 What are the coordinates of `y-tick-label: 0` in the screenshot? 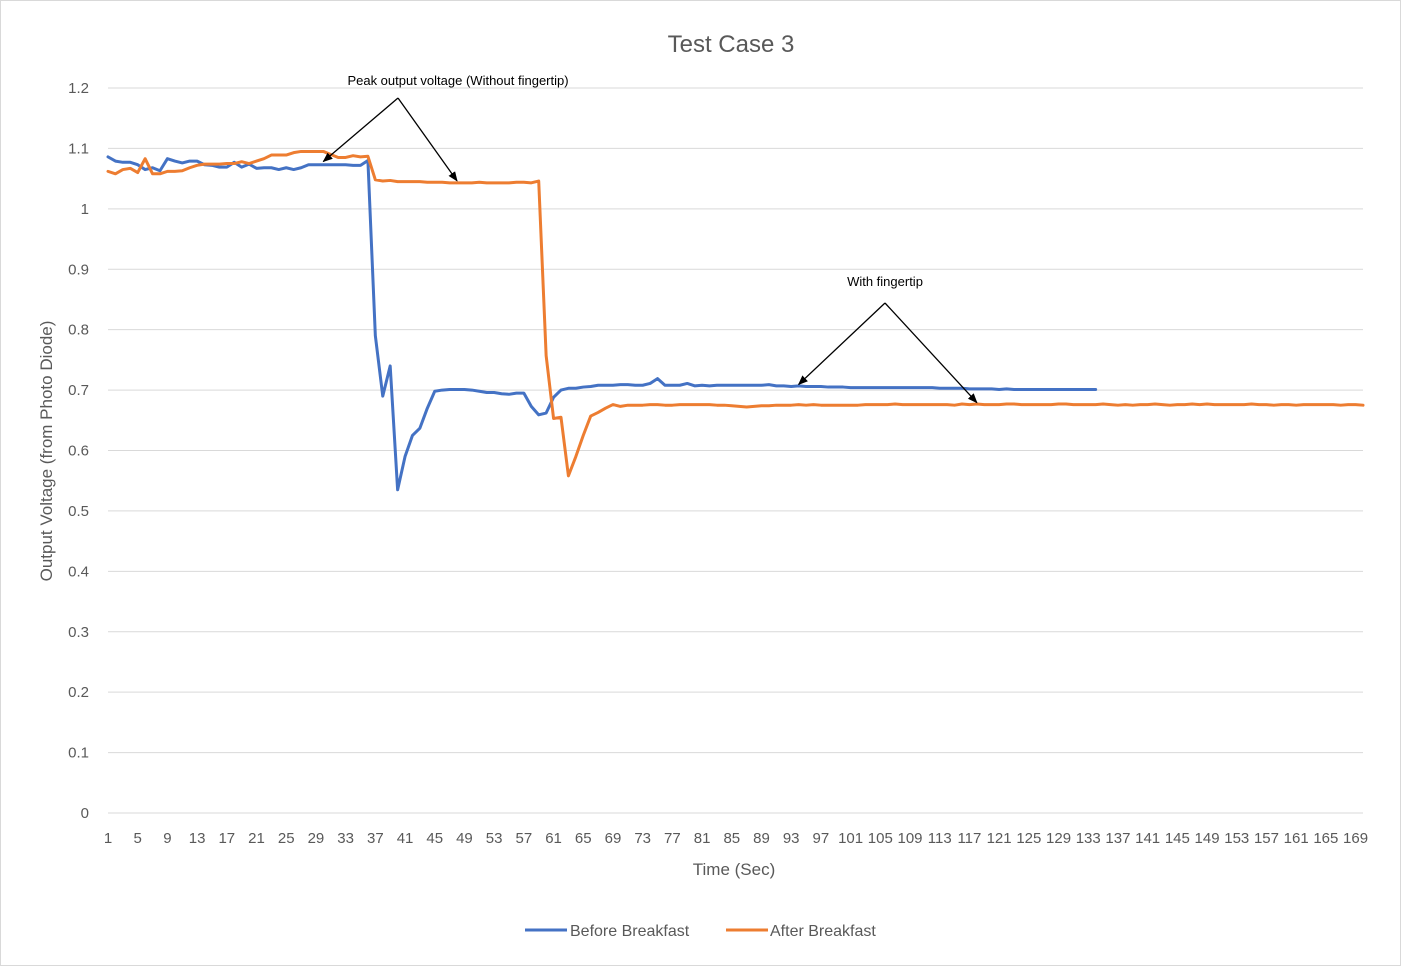 It's located at (85, 813).